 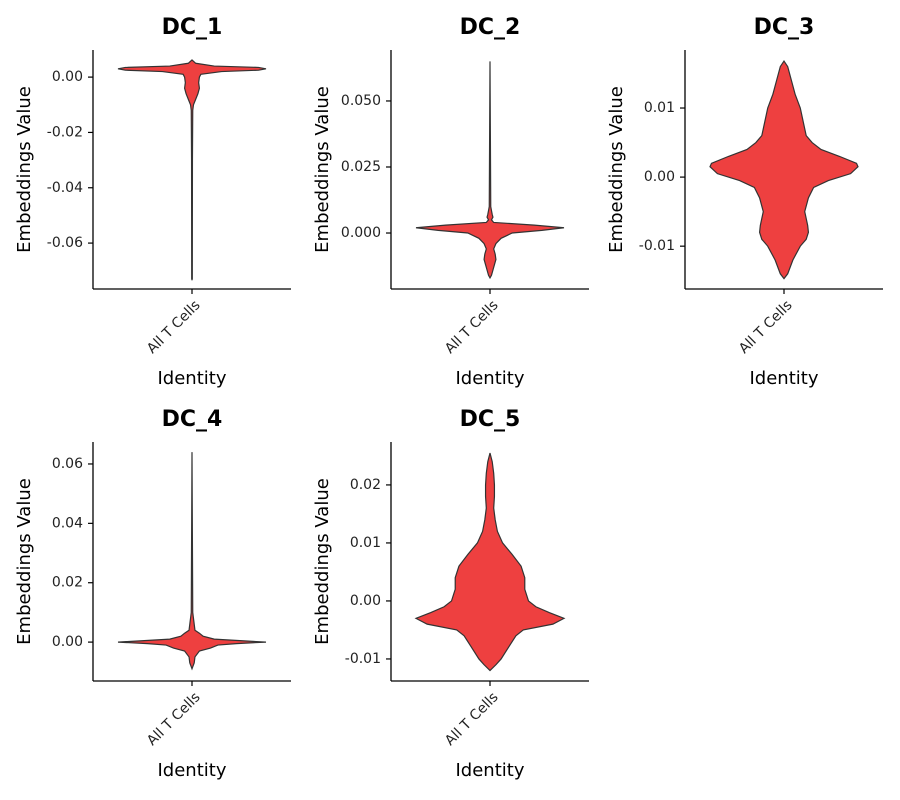 What do you see at coordinates (65, 188) in the screenshot?
I see `y-tick-label: -0.04` at bounding box center [65, 188].